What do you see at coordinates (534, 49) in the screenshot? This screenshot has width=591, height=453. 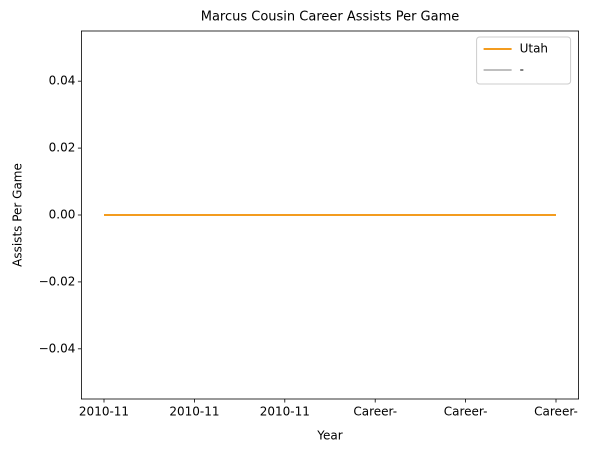 I see `legend-label: Utah` at bounding box center [534, 49].